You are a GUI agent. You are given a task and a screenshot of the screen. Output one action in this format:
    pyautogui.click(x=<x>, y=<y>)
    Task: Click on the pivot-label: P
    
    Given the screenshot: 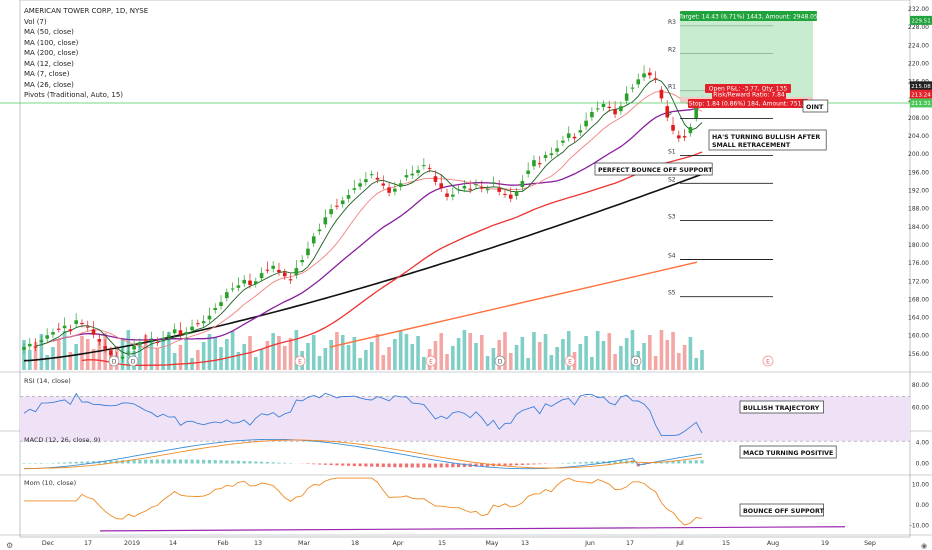 What is the action you would take?
    pyautogui.click(x=670, y=114)
    